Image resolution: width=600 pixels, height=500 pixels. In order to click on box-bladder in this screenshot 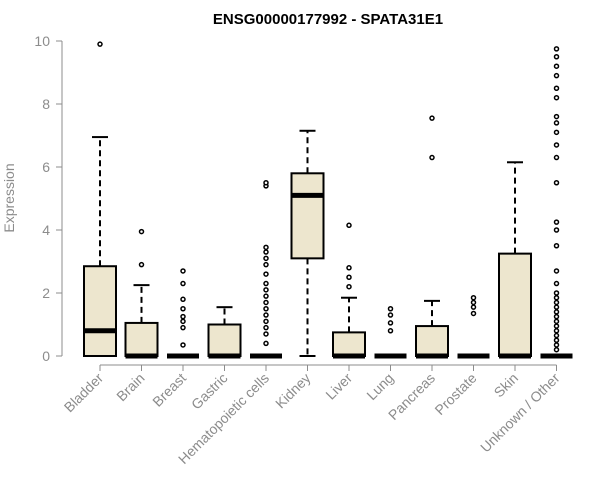, I will do `click(100, 199)`.